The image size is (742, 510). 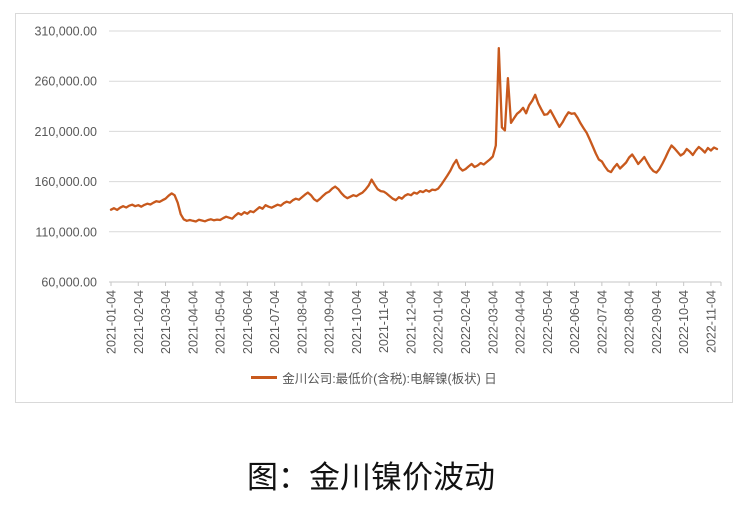 I want to click on x-tick-label: 2022-03-04, so click(x=493, y=322).